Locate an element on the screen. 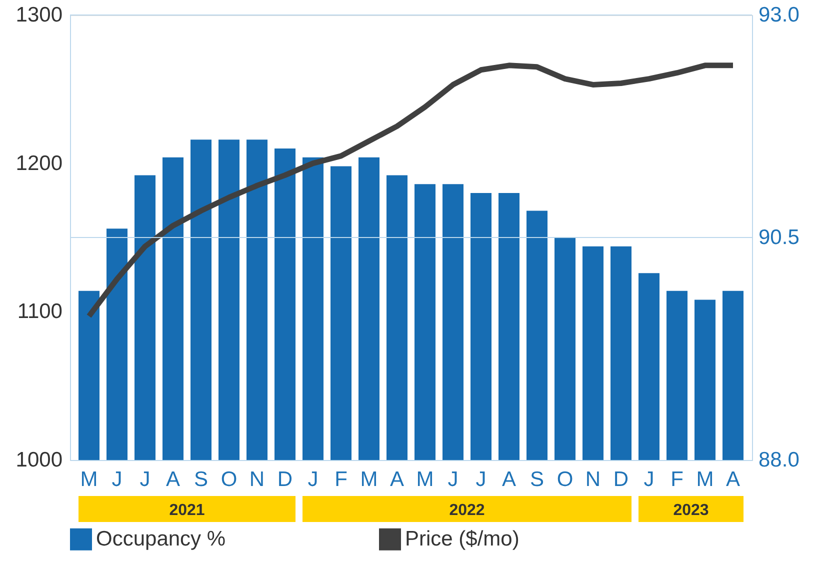  legend-label: Occupancy % is located at coordinates (161, 538).